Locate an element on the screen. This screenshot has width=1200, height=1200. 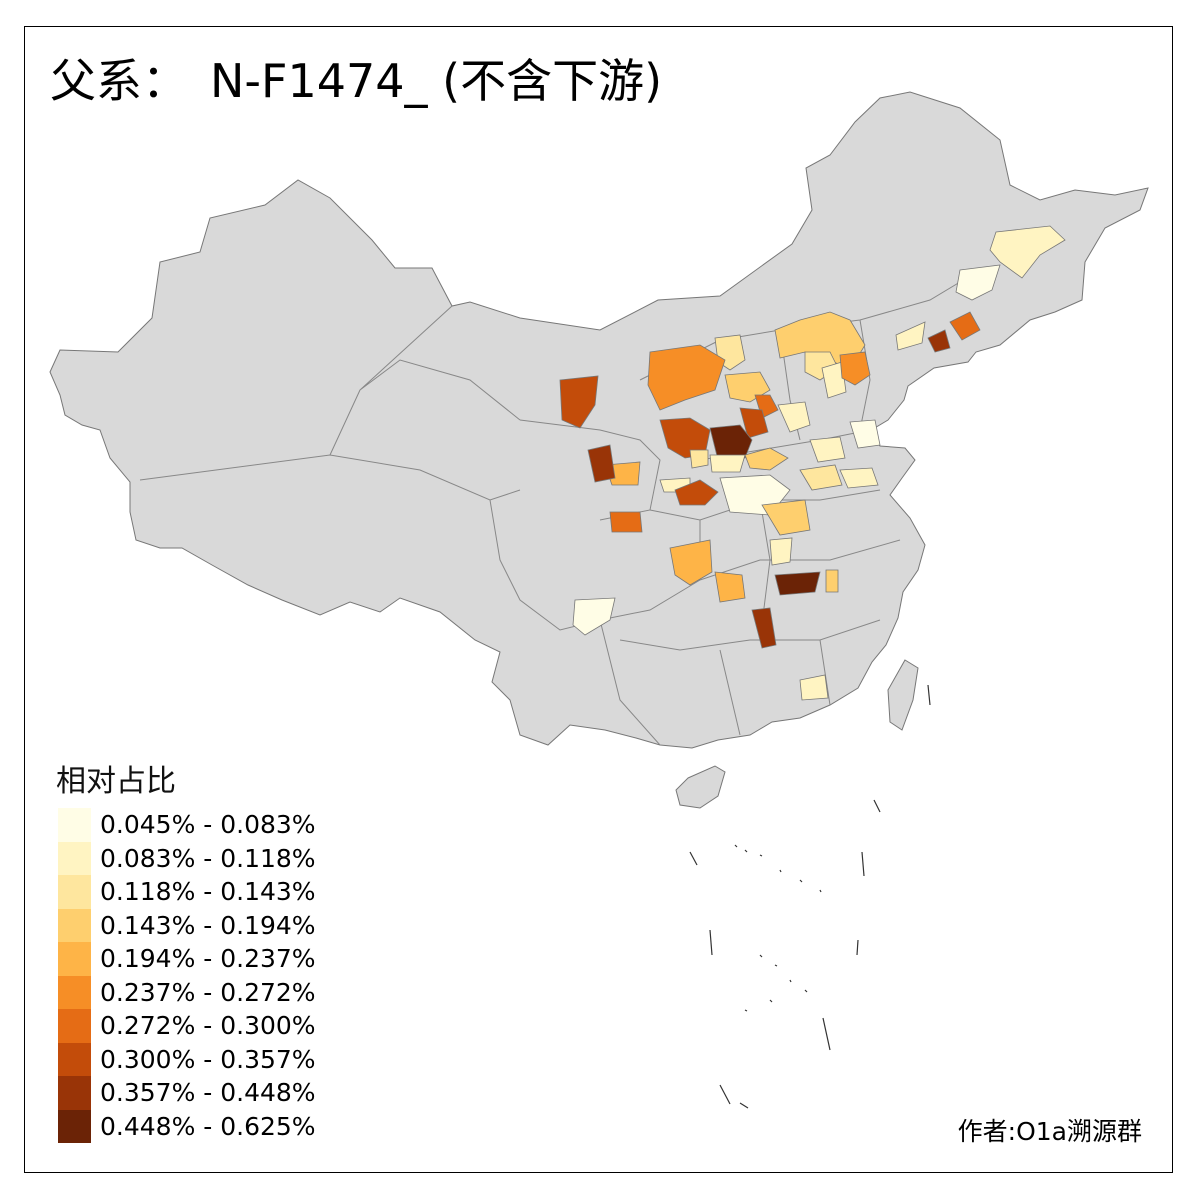
legend-label: 0.448% - 0.625% is located at coordinates (208, 1126).